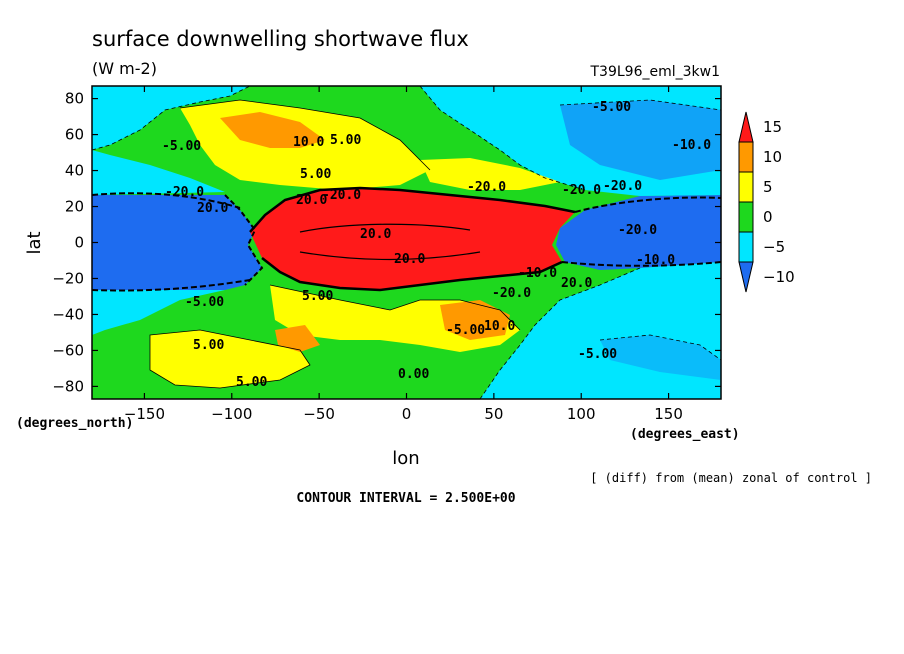  I want to click on region-orange-south, so click(475, 320).